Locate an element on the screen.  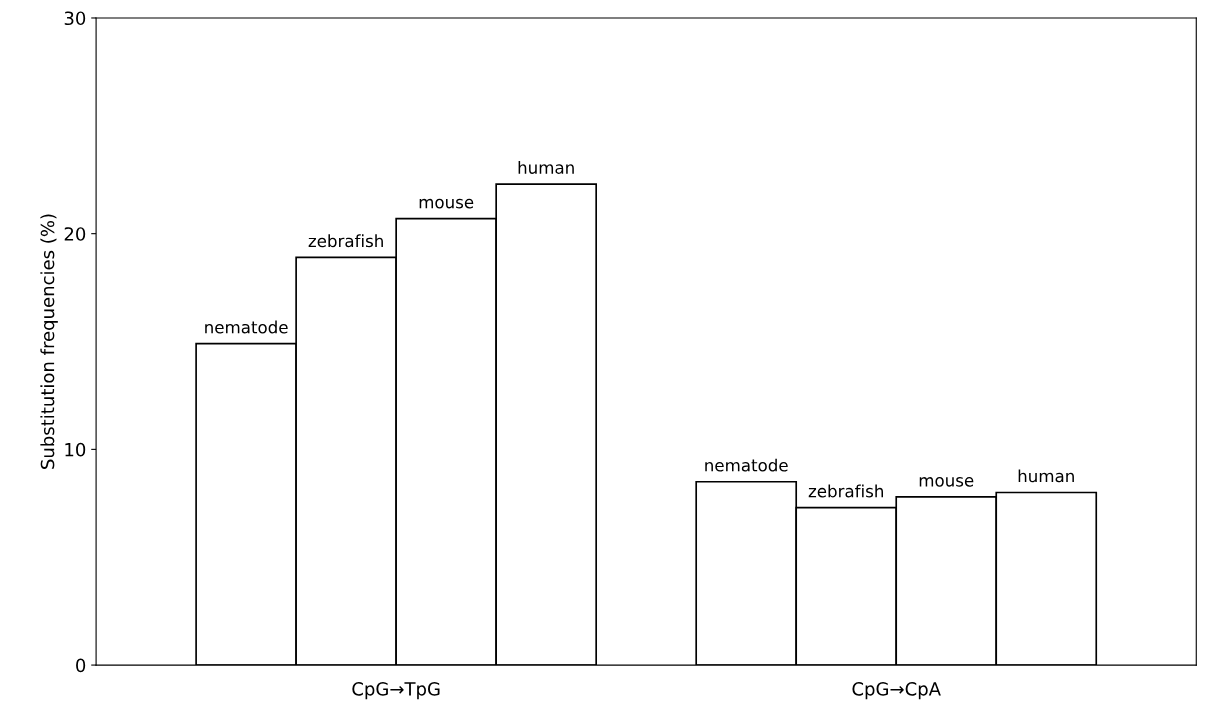
text: mouse is located at coordinates (446, 203).